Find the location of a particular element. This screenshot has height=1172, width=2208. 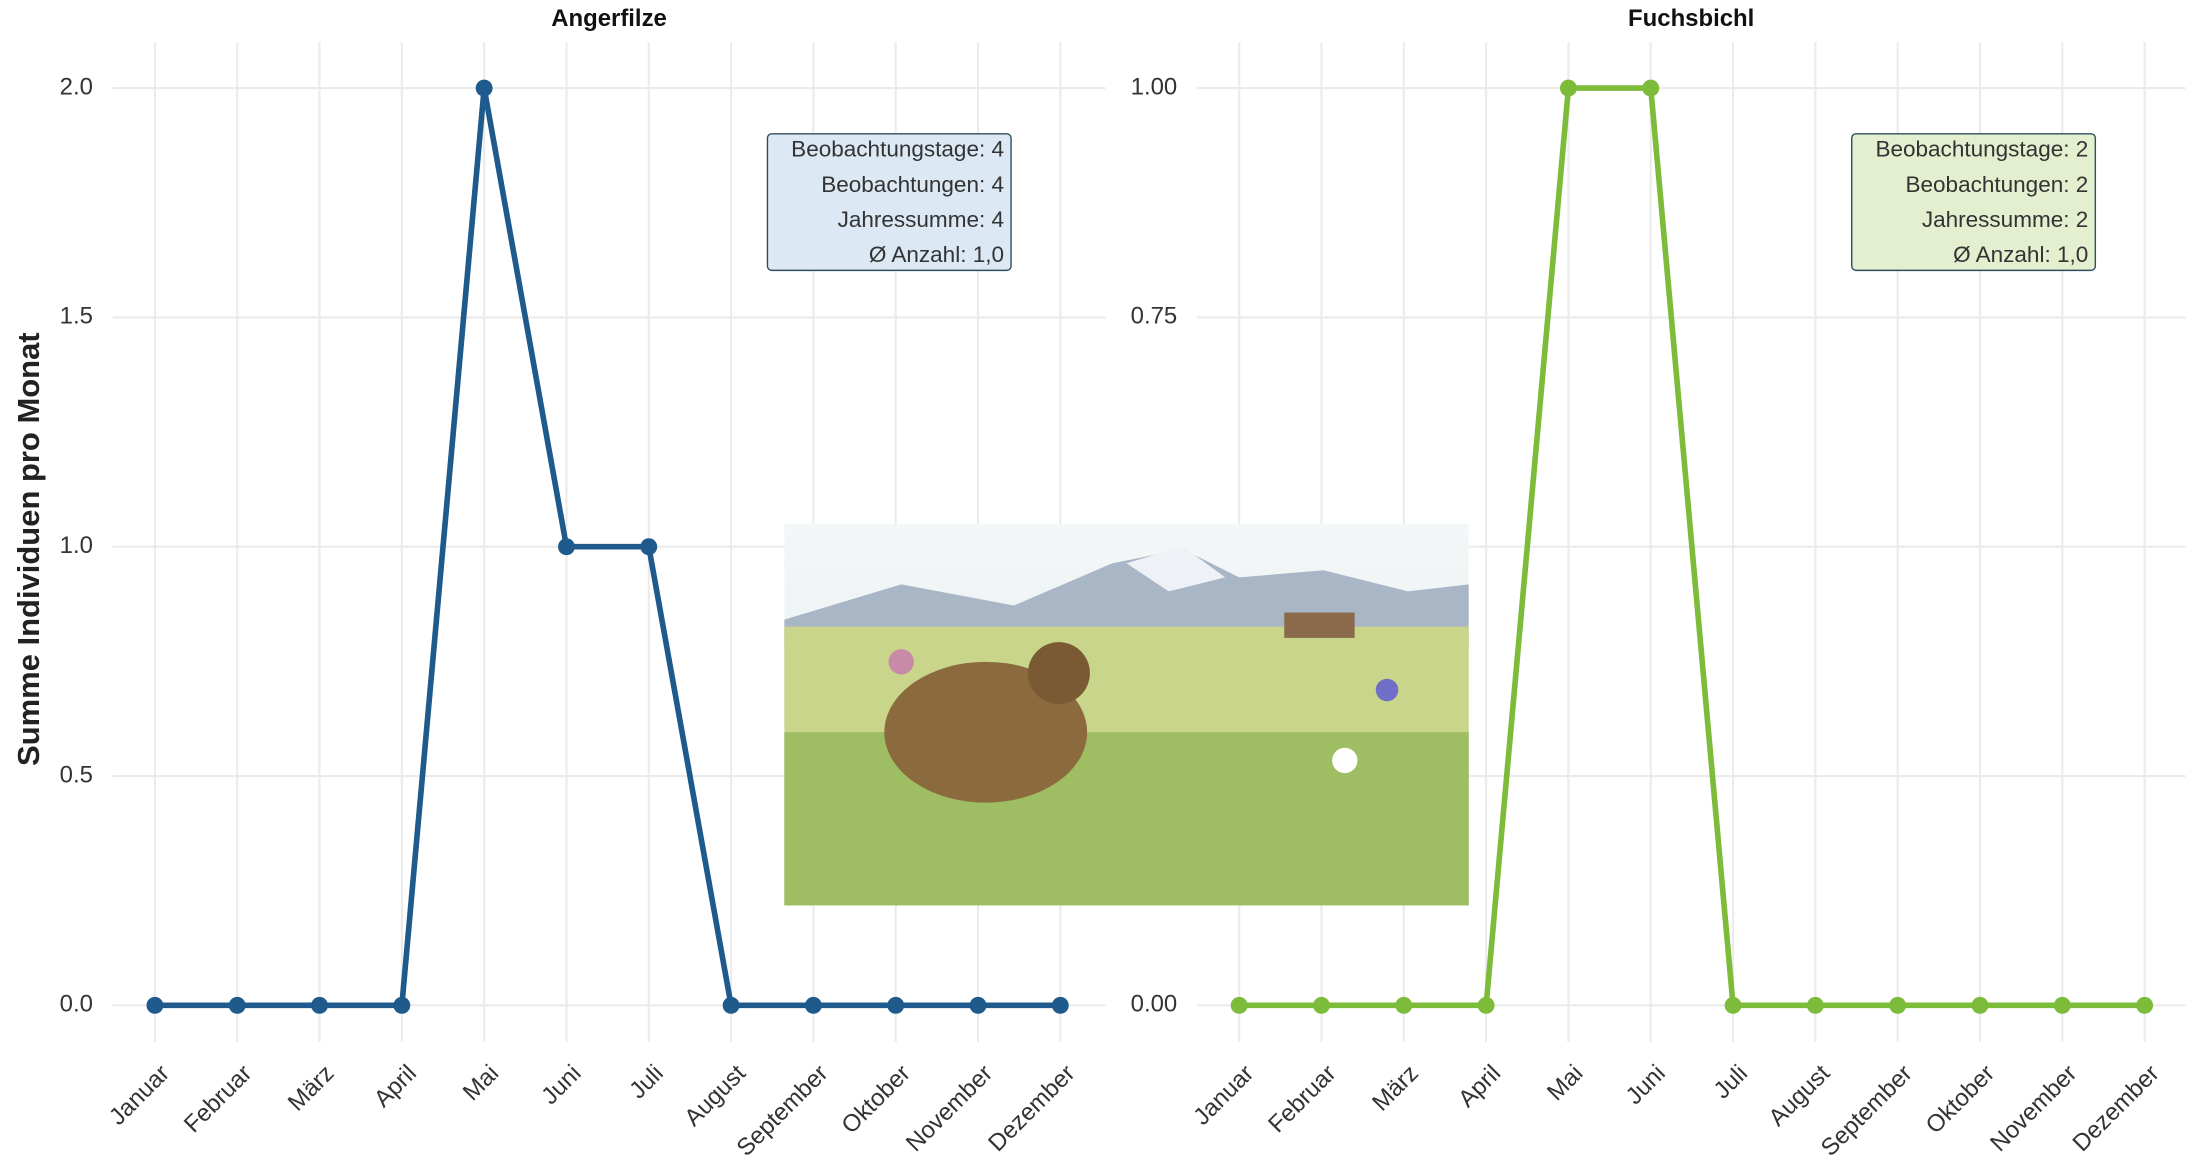

annotation-text: Beobachtungstage: 4 is located at coordinates (897, 149).